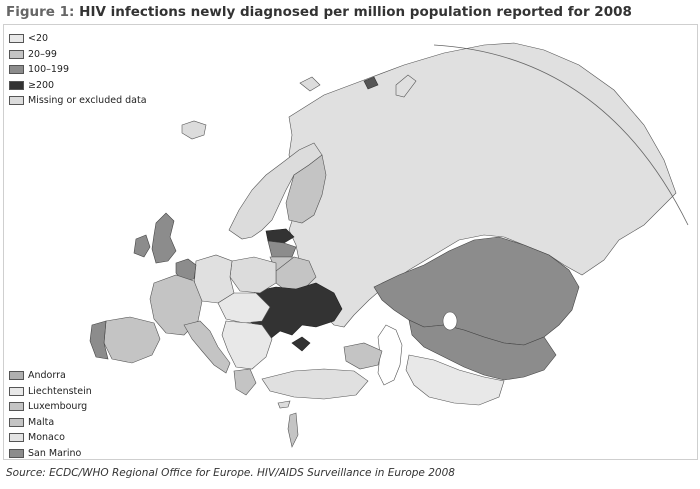 The width and height of the screenshot is (700, 489). What do you see at coordinates (247, 345) in the screenshot?
I see `region-balkans` at bounding box center [247, 345].